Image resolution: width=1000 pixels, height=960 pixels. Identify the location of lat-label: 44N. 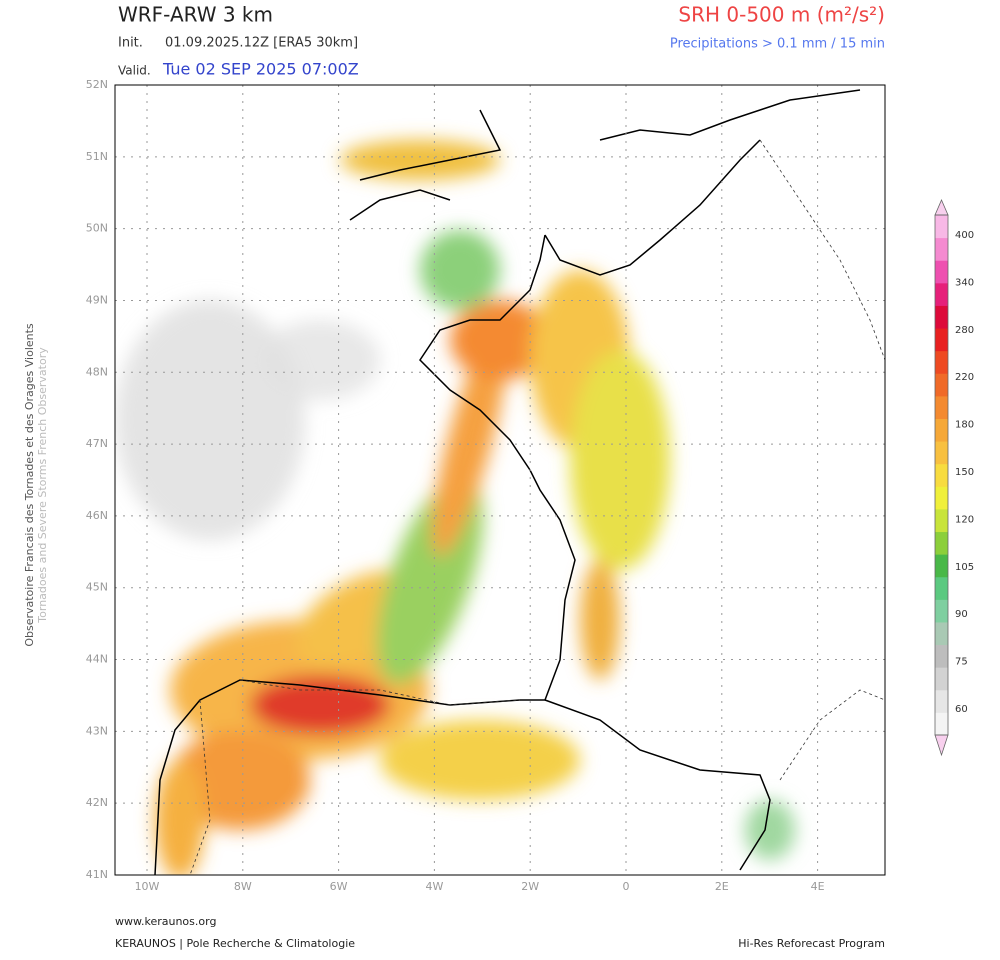
(97, 659).